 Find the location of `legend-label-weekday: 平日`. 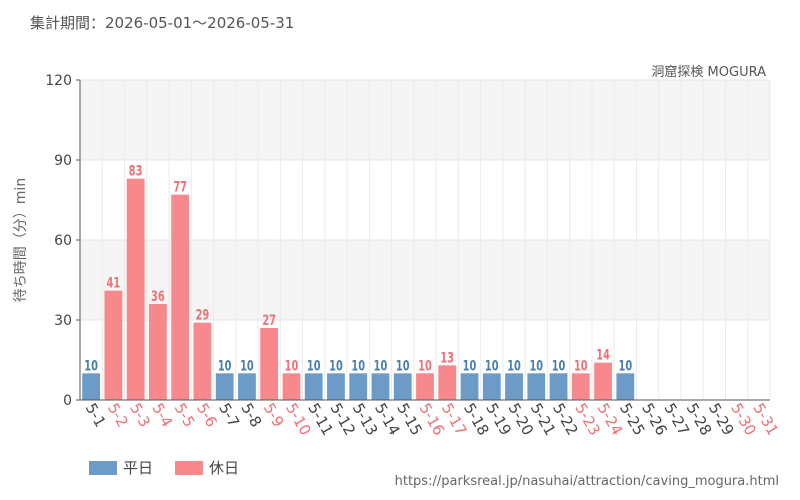

legend-label-weekday: 平日 is located at coordinates (138, 468).